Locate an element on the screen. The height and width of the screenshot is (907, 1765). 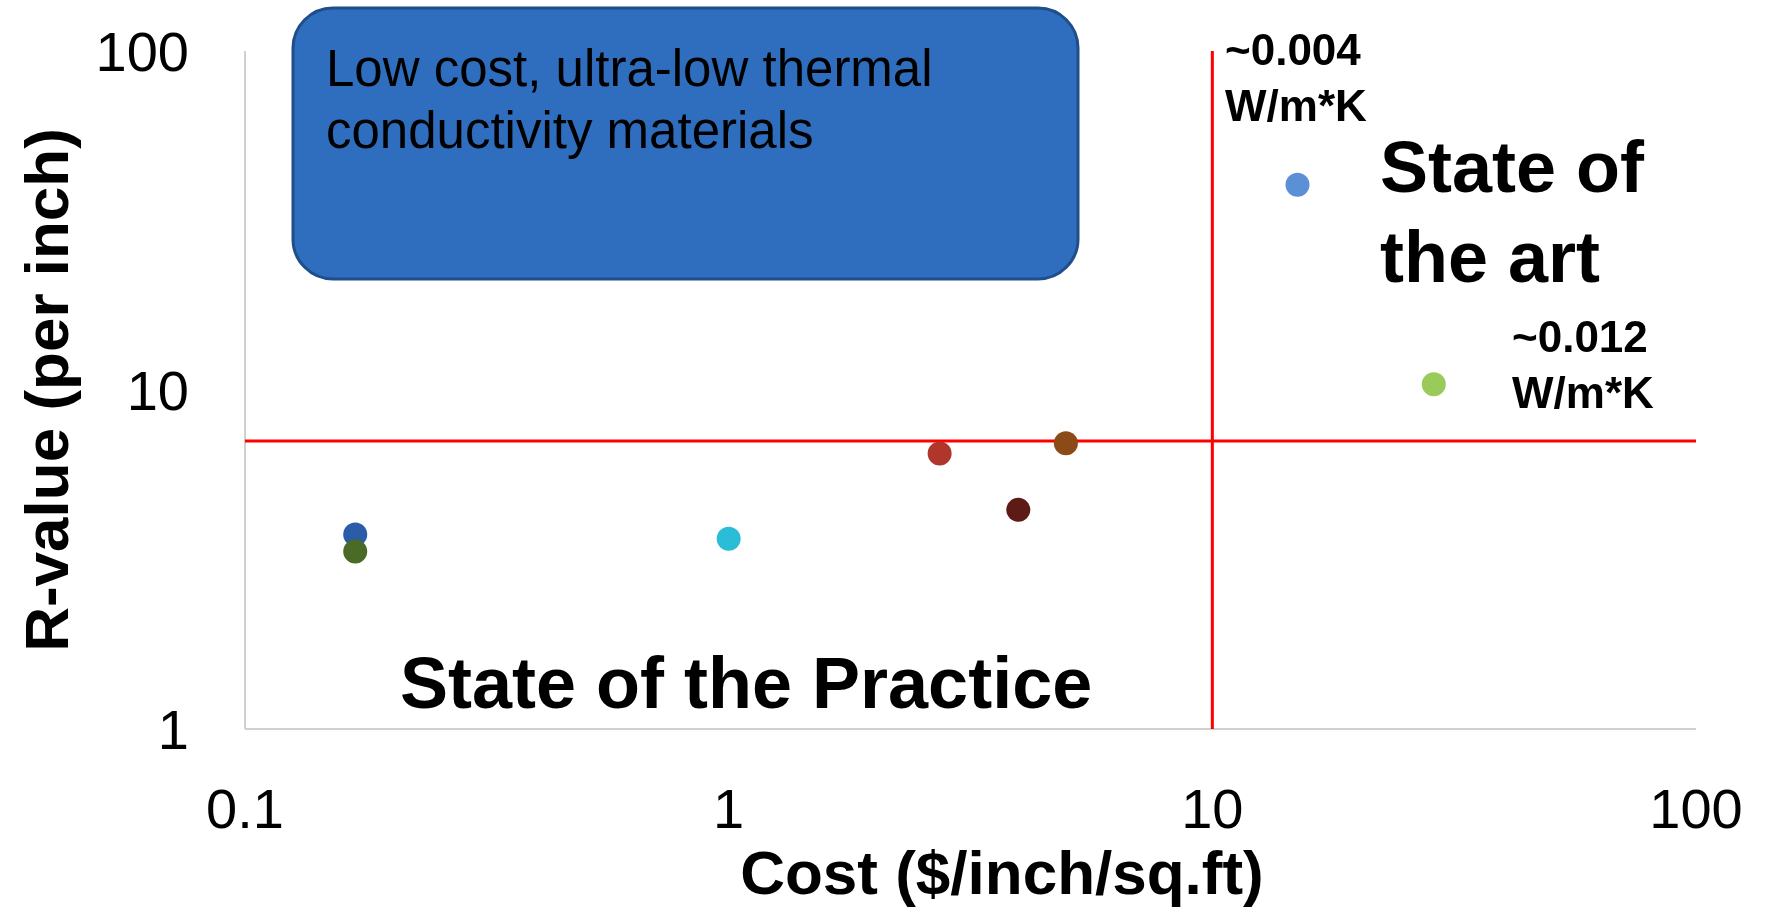
x-tick-label: 100 is located at coordinates (1696, 808).